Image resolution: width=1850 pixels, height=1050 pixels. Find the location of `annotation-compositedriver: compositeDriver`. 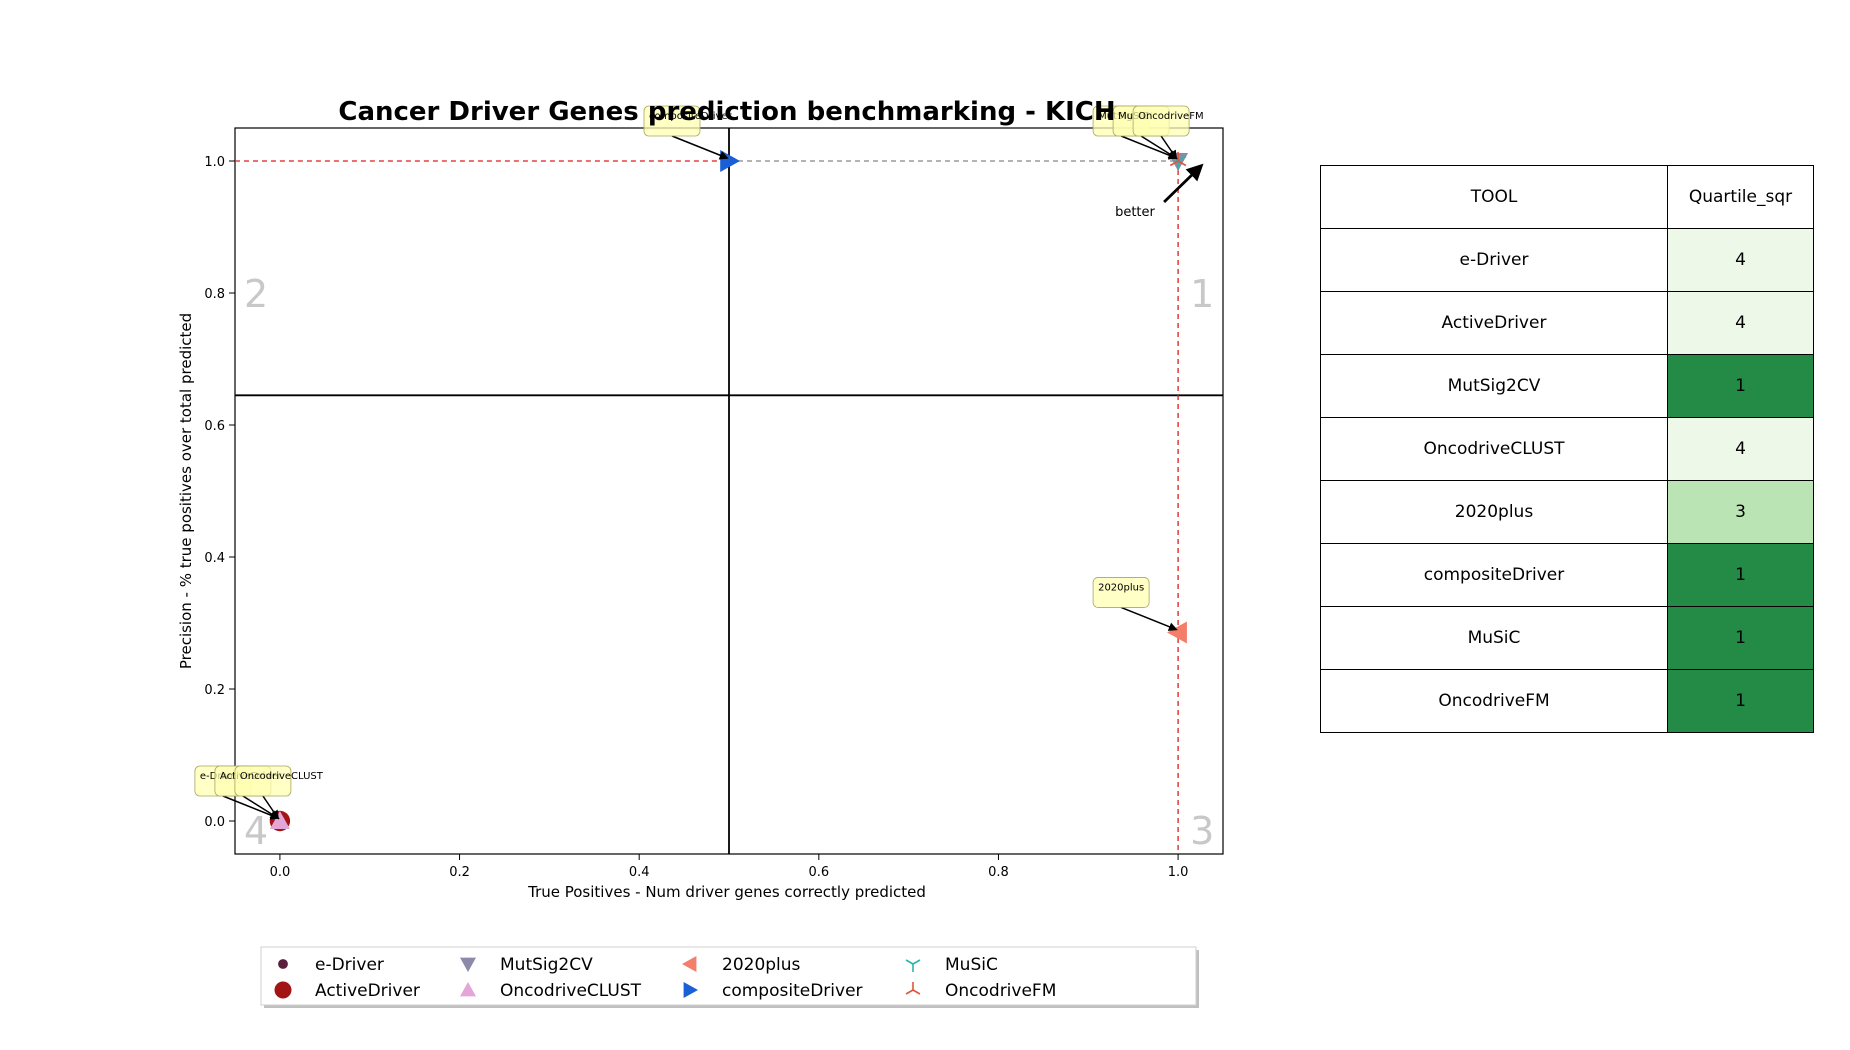

annotation-compositedriver: compositeDriver is located at coordinates (688, 132).